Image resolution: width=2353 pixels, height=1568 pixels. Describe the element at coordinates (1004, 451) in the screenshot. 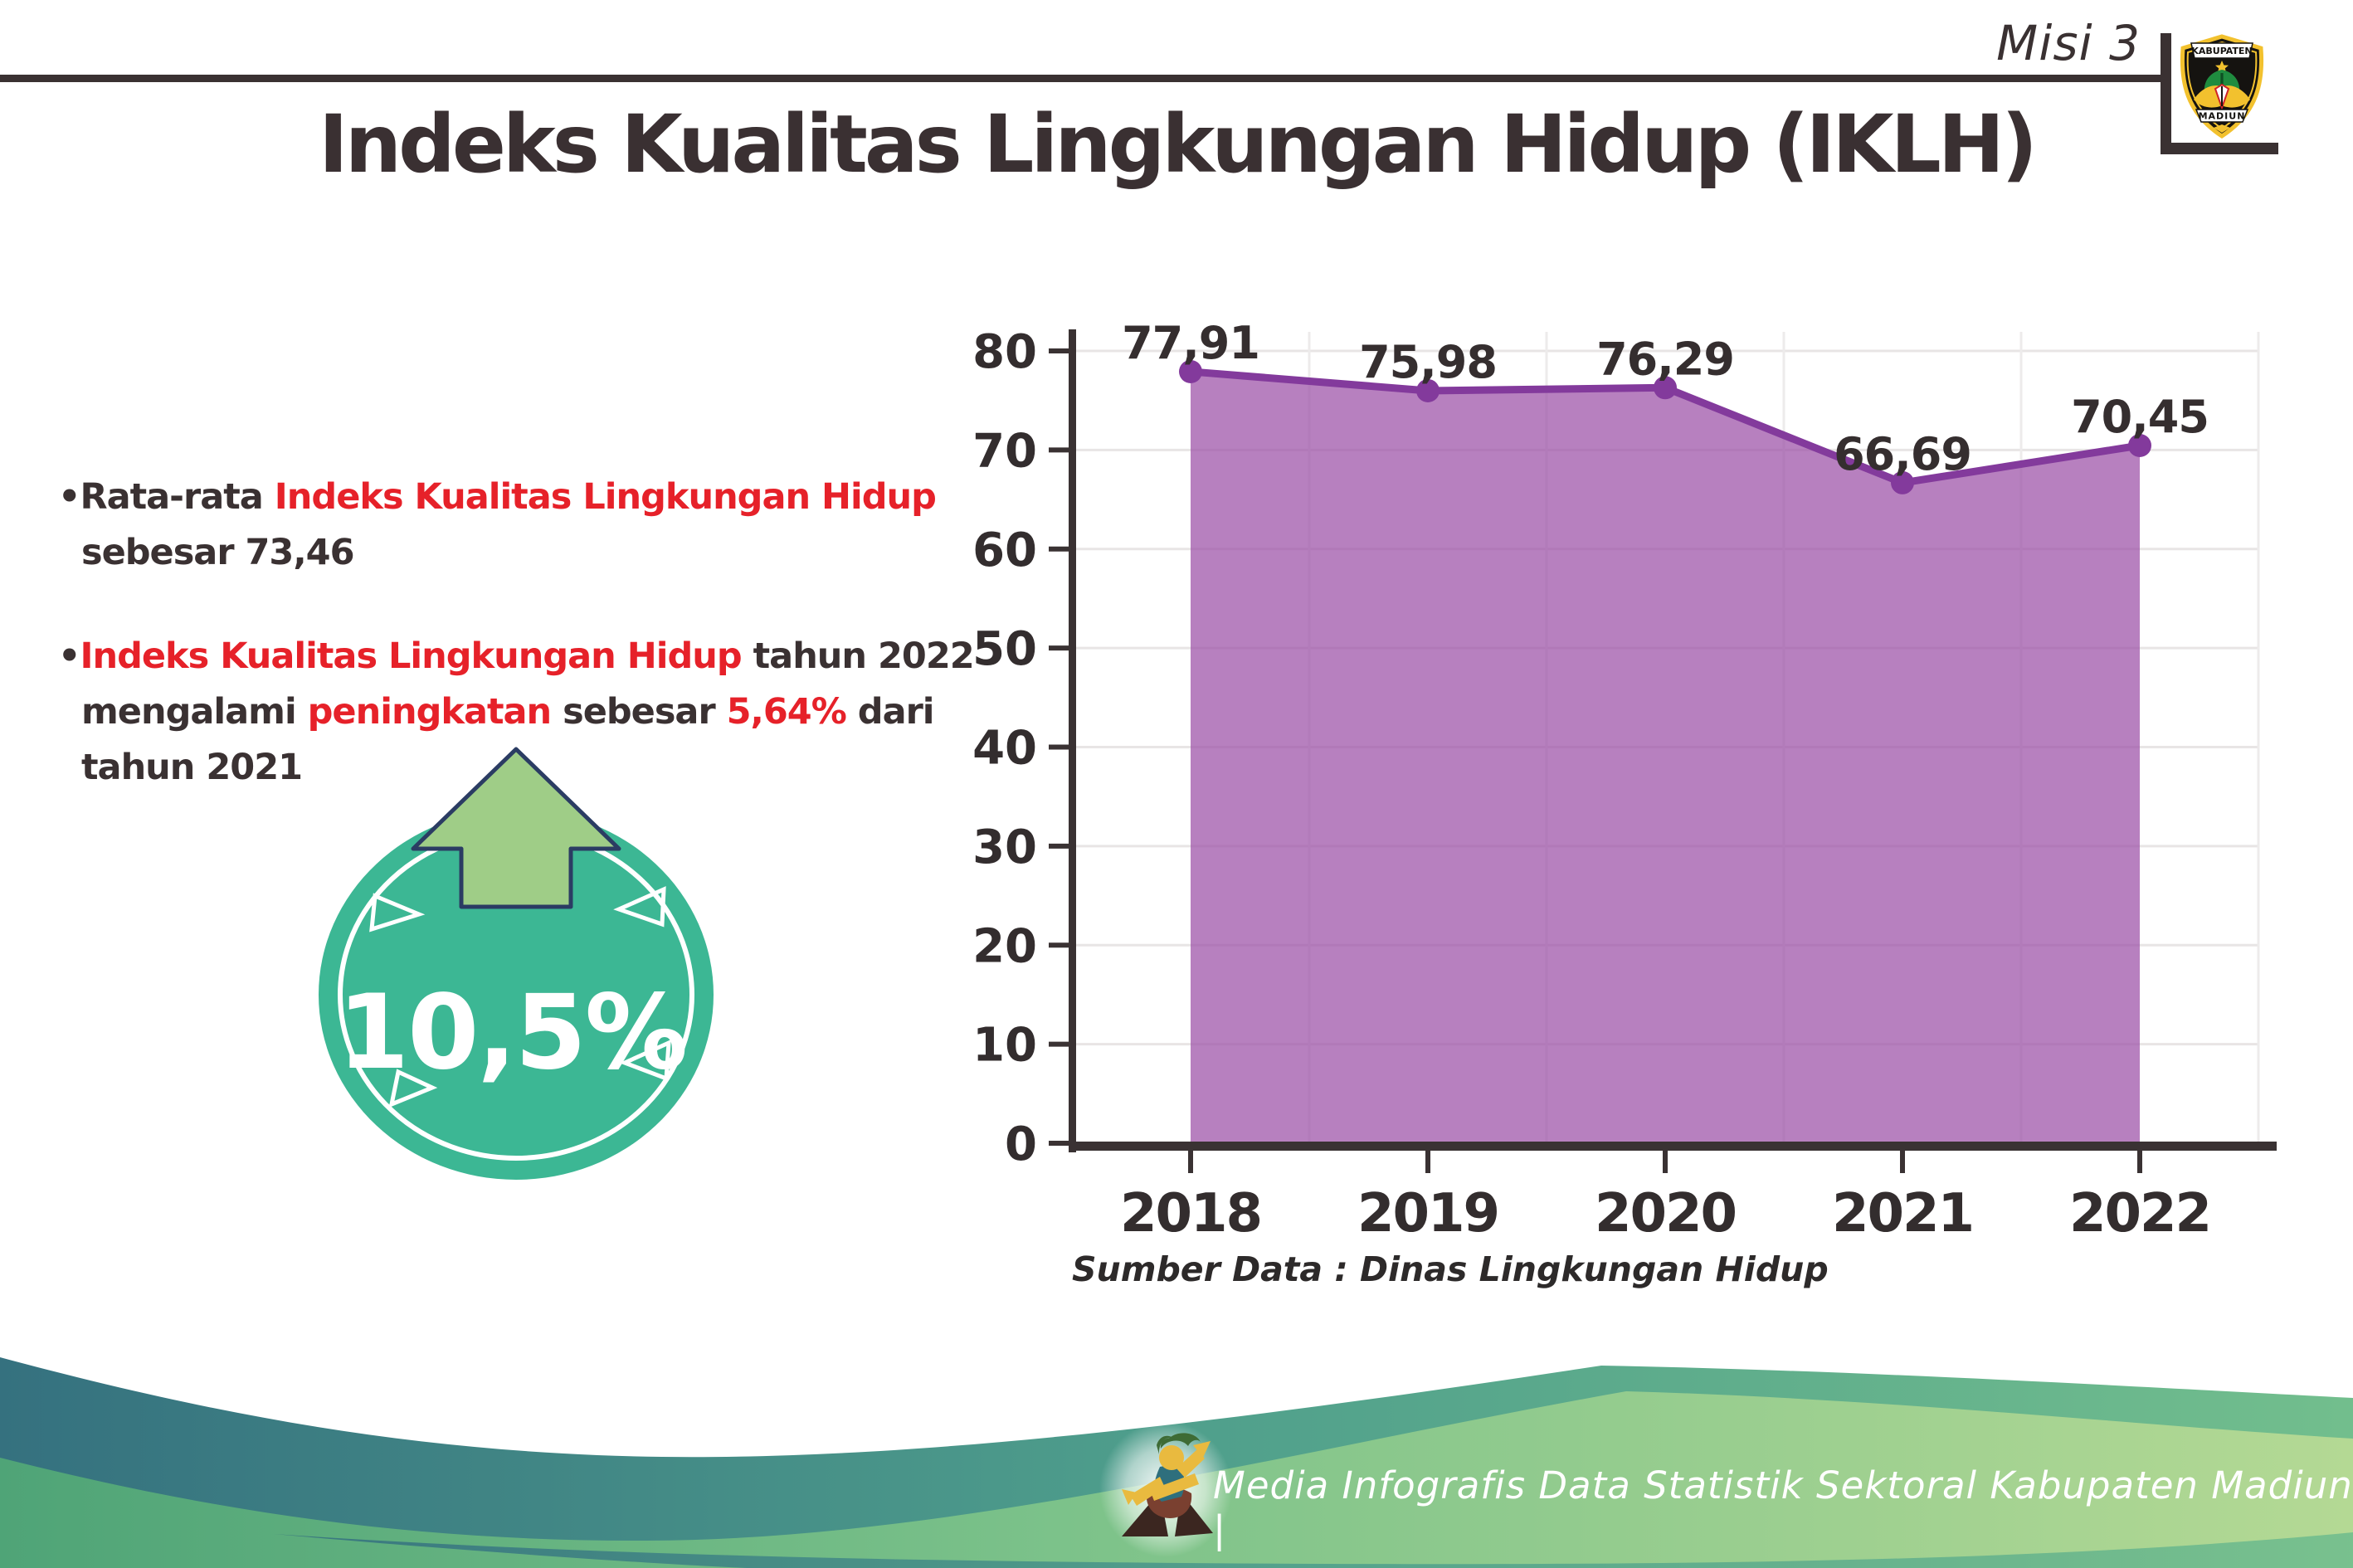

I see `y-axis-label: 70` at that location.